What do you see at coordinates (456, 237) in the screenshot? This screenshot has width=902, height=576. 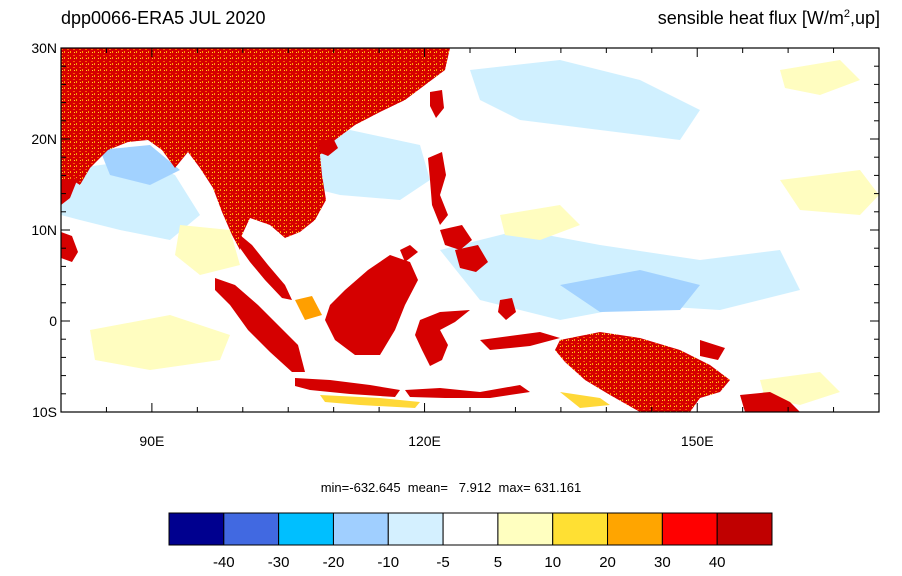 I see `land-visayas` at bounding box center [456, 237].